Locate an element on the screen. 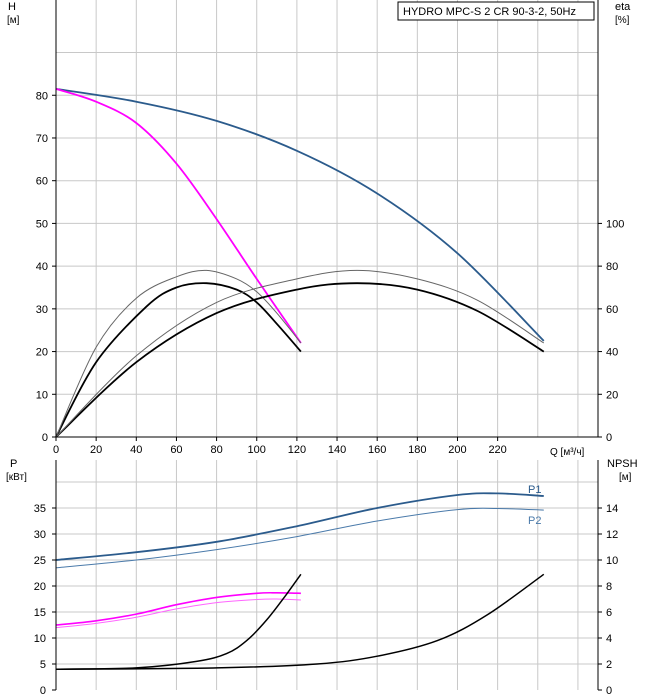  x-tick-label: 160 is located at coordinates (377, 450).